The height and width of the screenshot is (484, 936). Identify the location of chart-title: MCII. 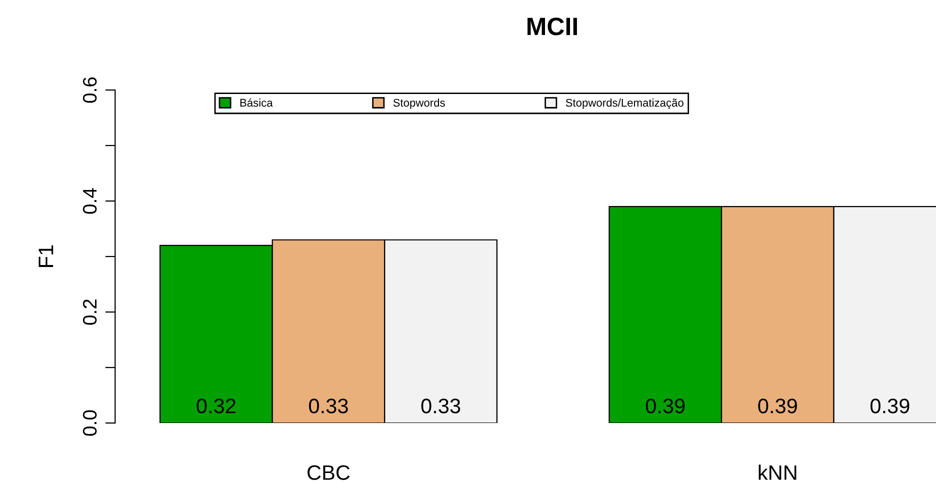
(552, 27).